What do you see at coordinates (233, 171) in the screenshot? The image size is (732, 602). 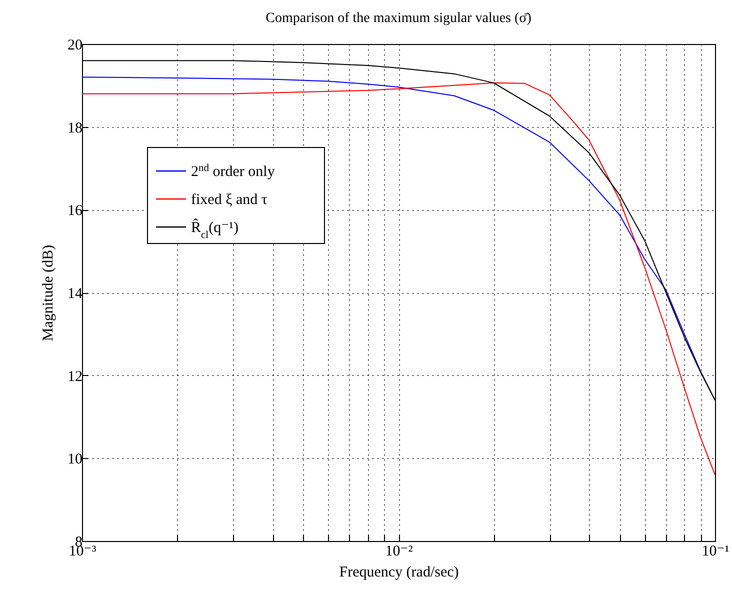 I see `legend-label: 2$^{nd}$ order only` at bounding box center [233, 171].